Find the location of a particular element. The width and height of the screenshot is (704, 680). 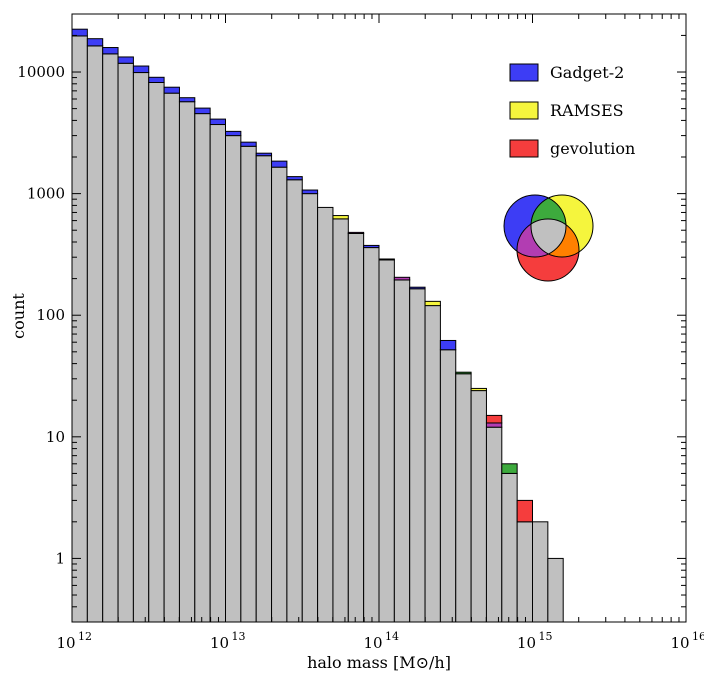

legend-label: gevolution is located at coordinates (592, 148).